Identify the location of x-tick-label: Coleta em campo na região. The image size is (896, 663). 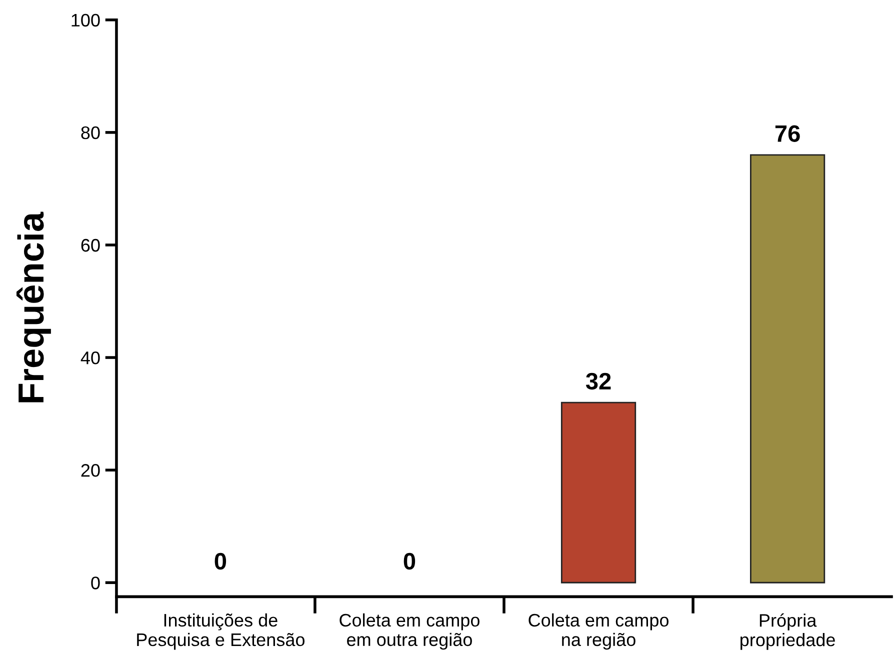
(598, 631).